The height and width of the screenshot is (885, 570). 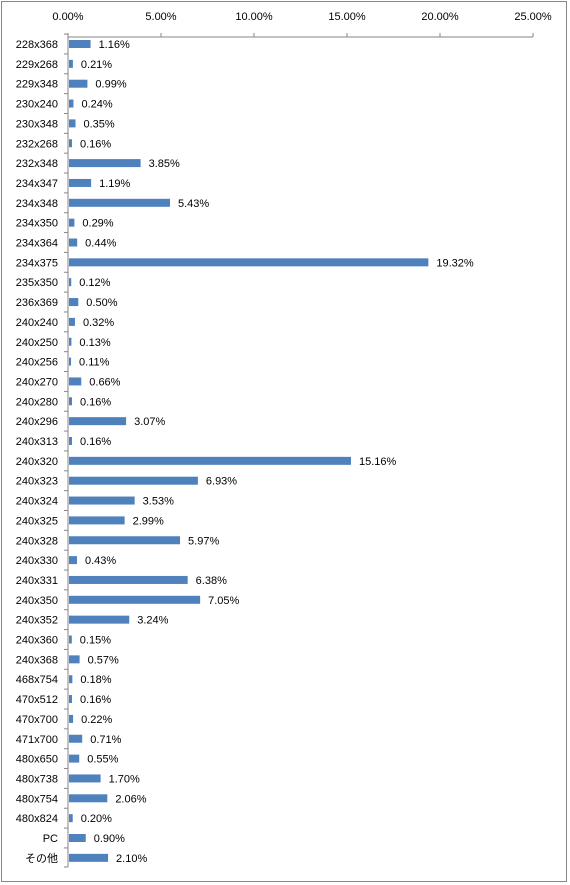 I want to click on category-label: 240x270, so click(x=37, y=382).